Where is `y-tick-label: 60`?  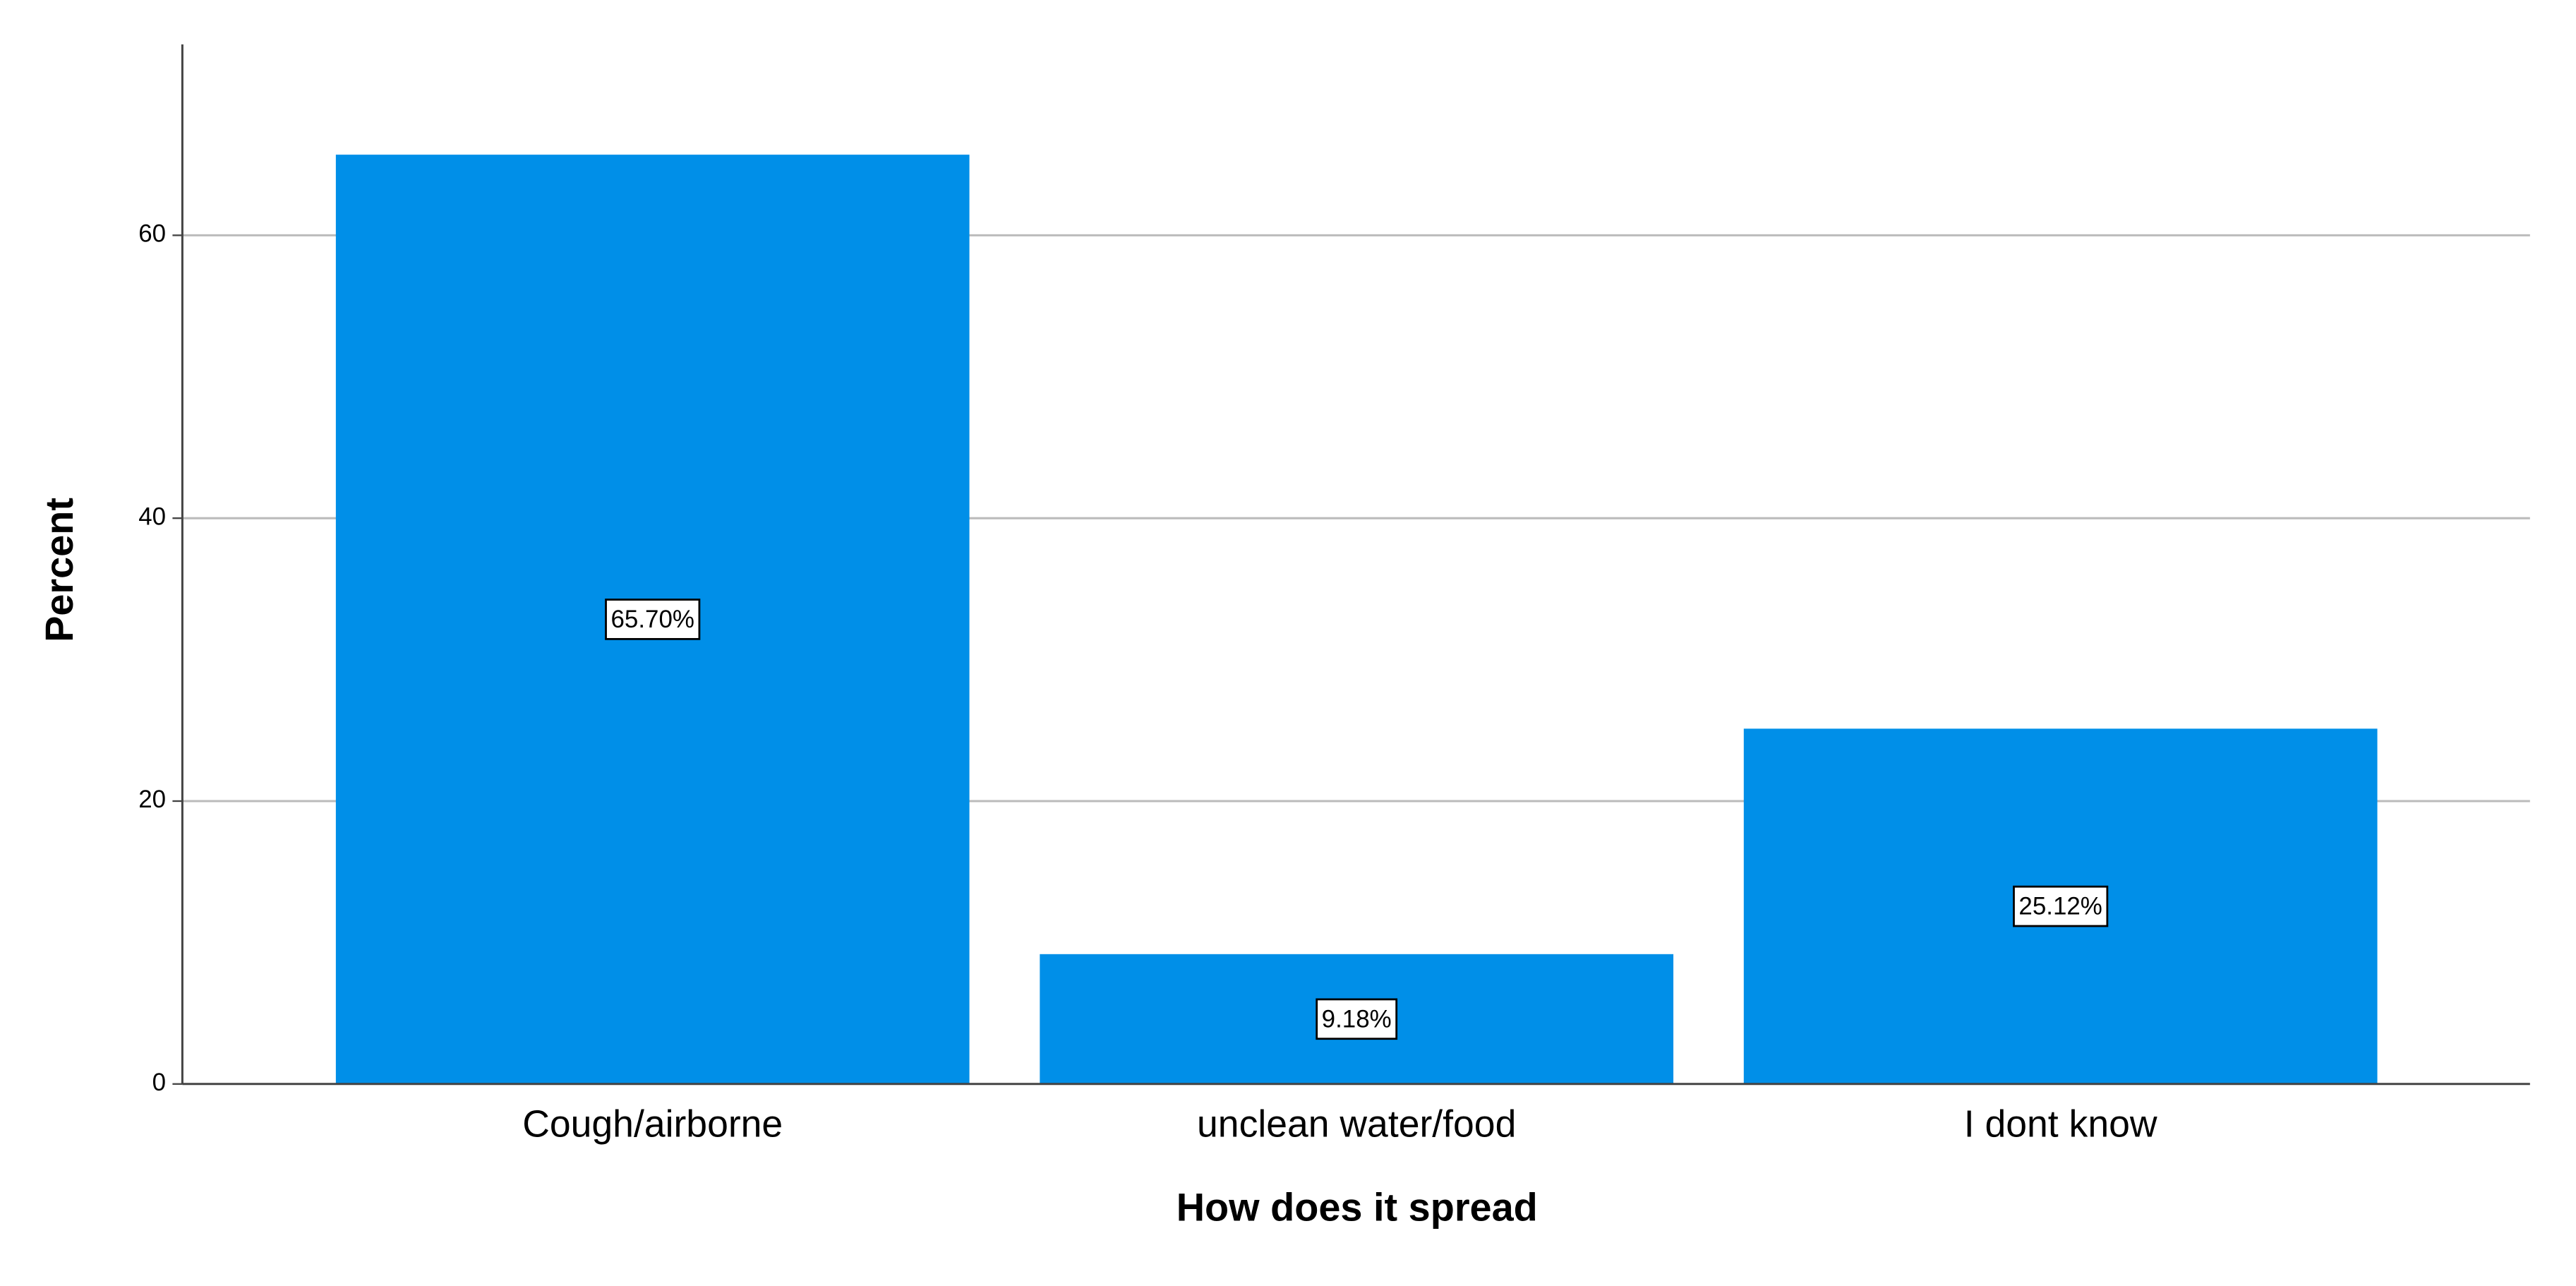 y-tick-label: 60 is located at coordinates (152, 234).